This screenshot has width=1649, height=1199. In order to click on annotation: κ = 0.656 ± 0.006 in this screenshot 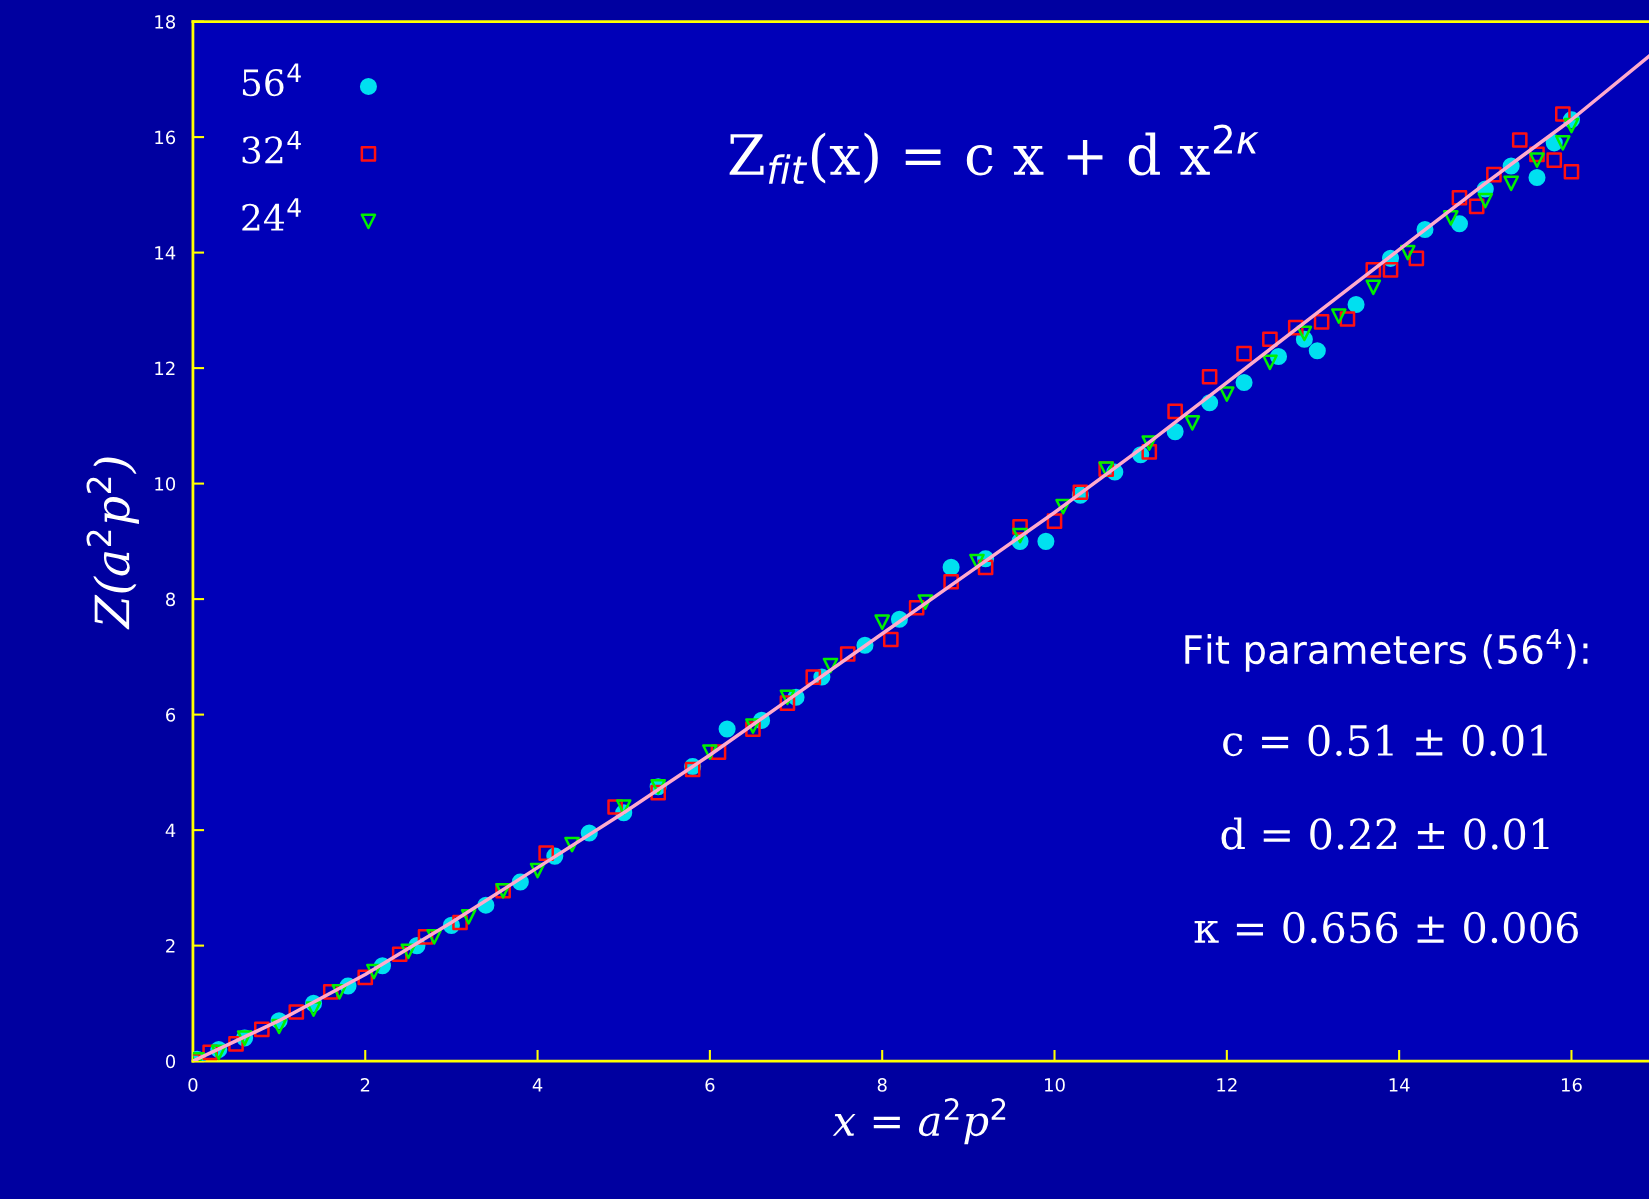, I will do `click(1386, 927)`.